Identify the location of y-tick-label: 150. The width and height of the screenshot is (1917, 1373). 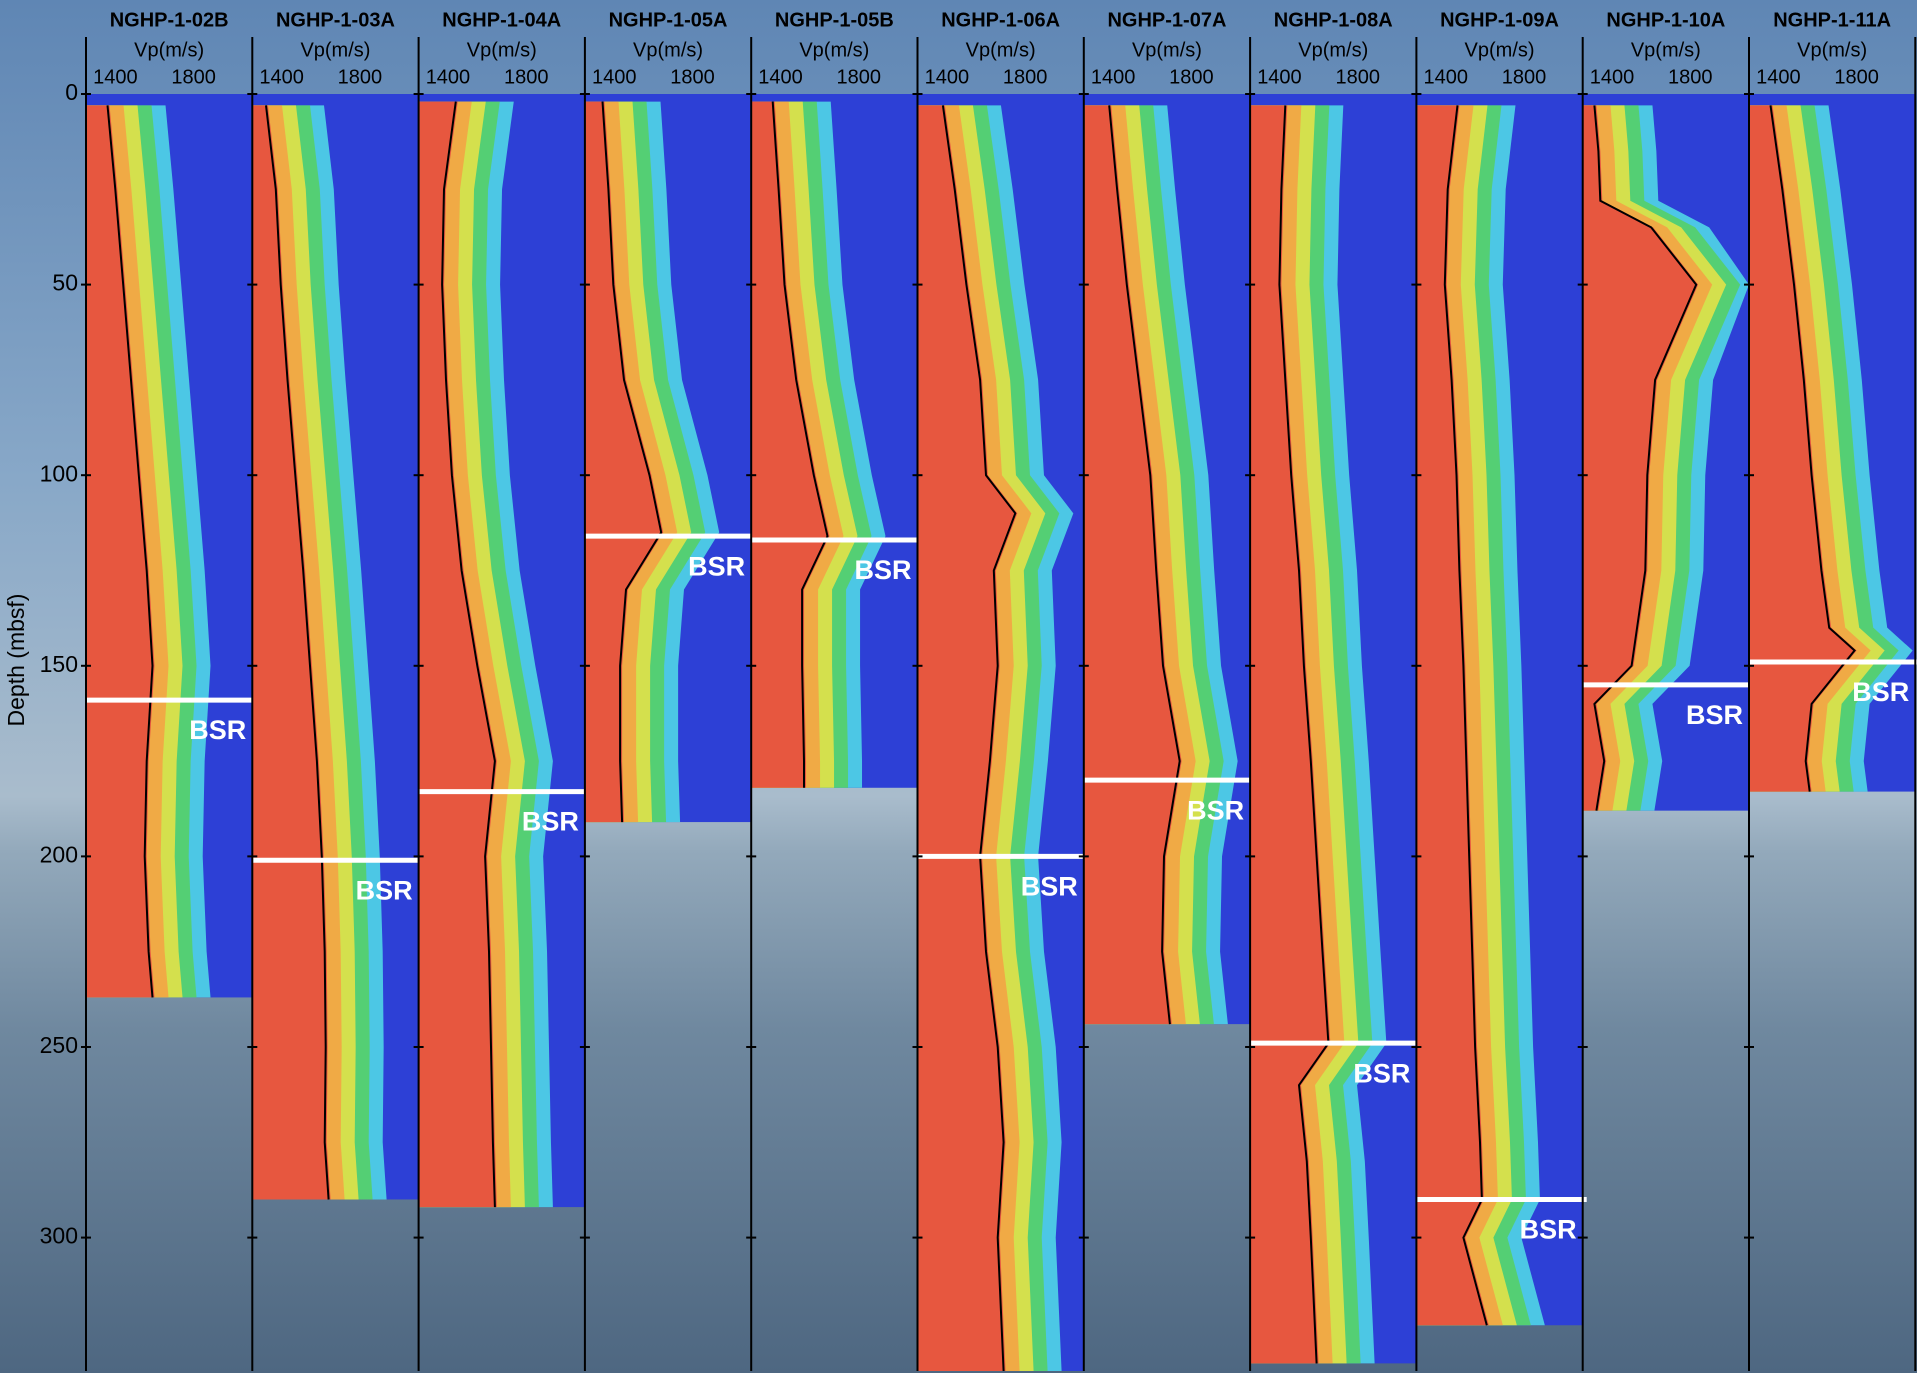
(59, 664).